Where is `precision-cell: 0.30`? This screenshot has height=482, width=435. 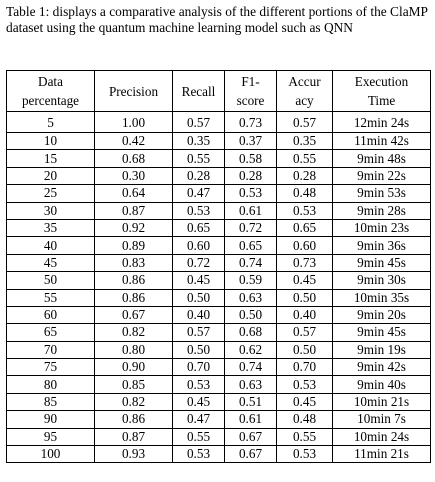
precision-cell: 0.30 is located at coordinates (133, 176).